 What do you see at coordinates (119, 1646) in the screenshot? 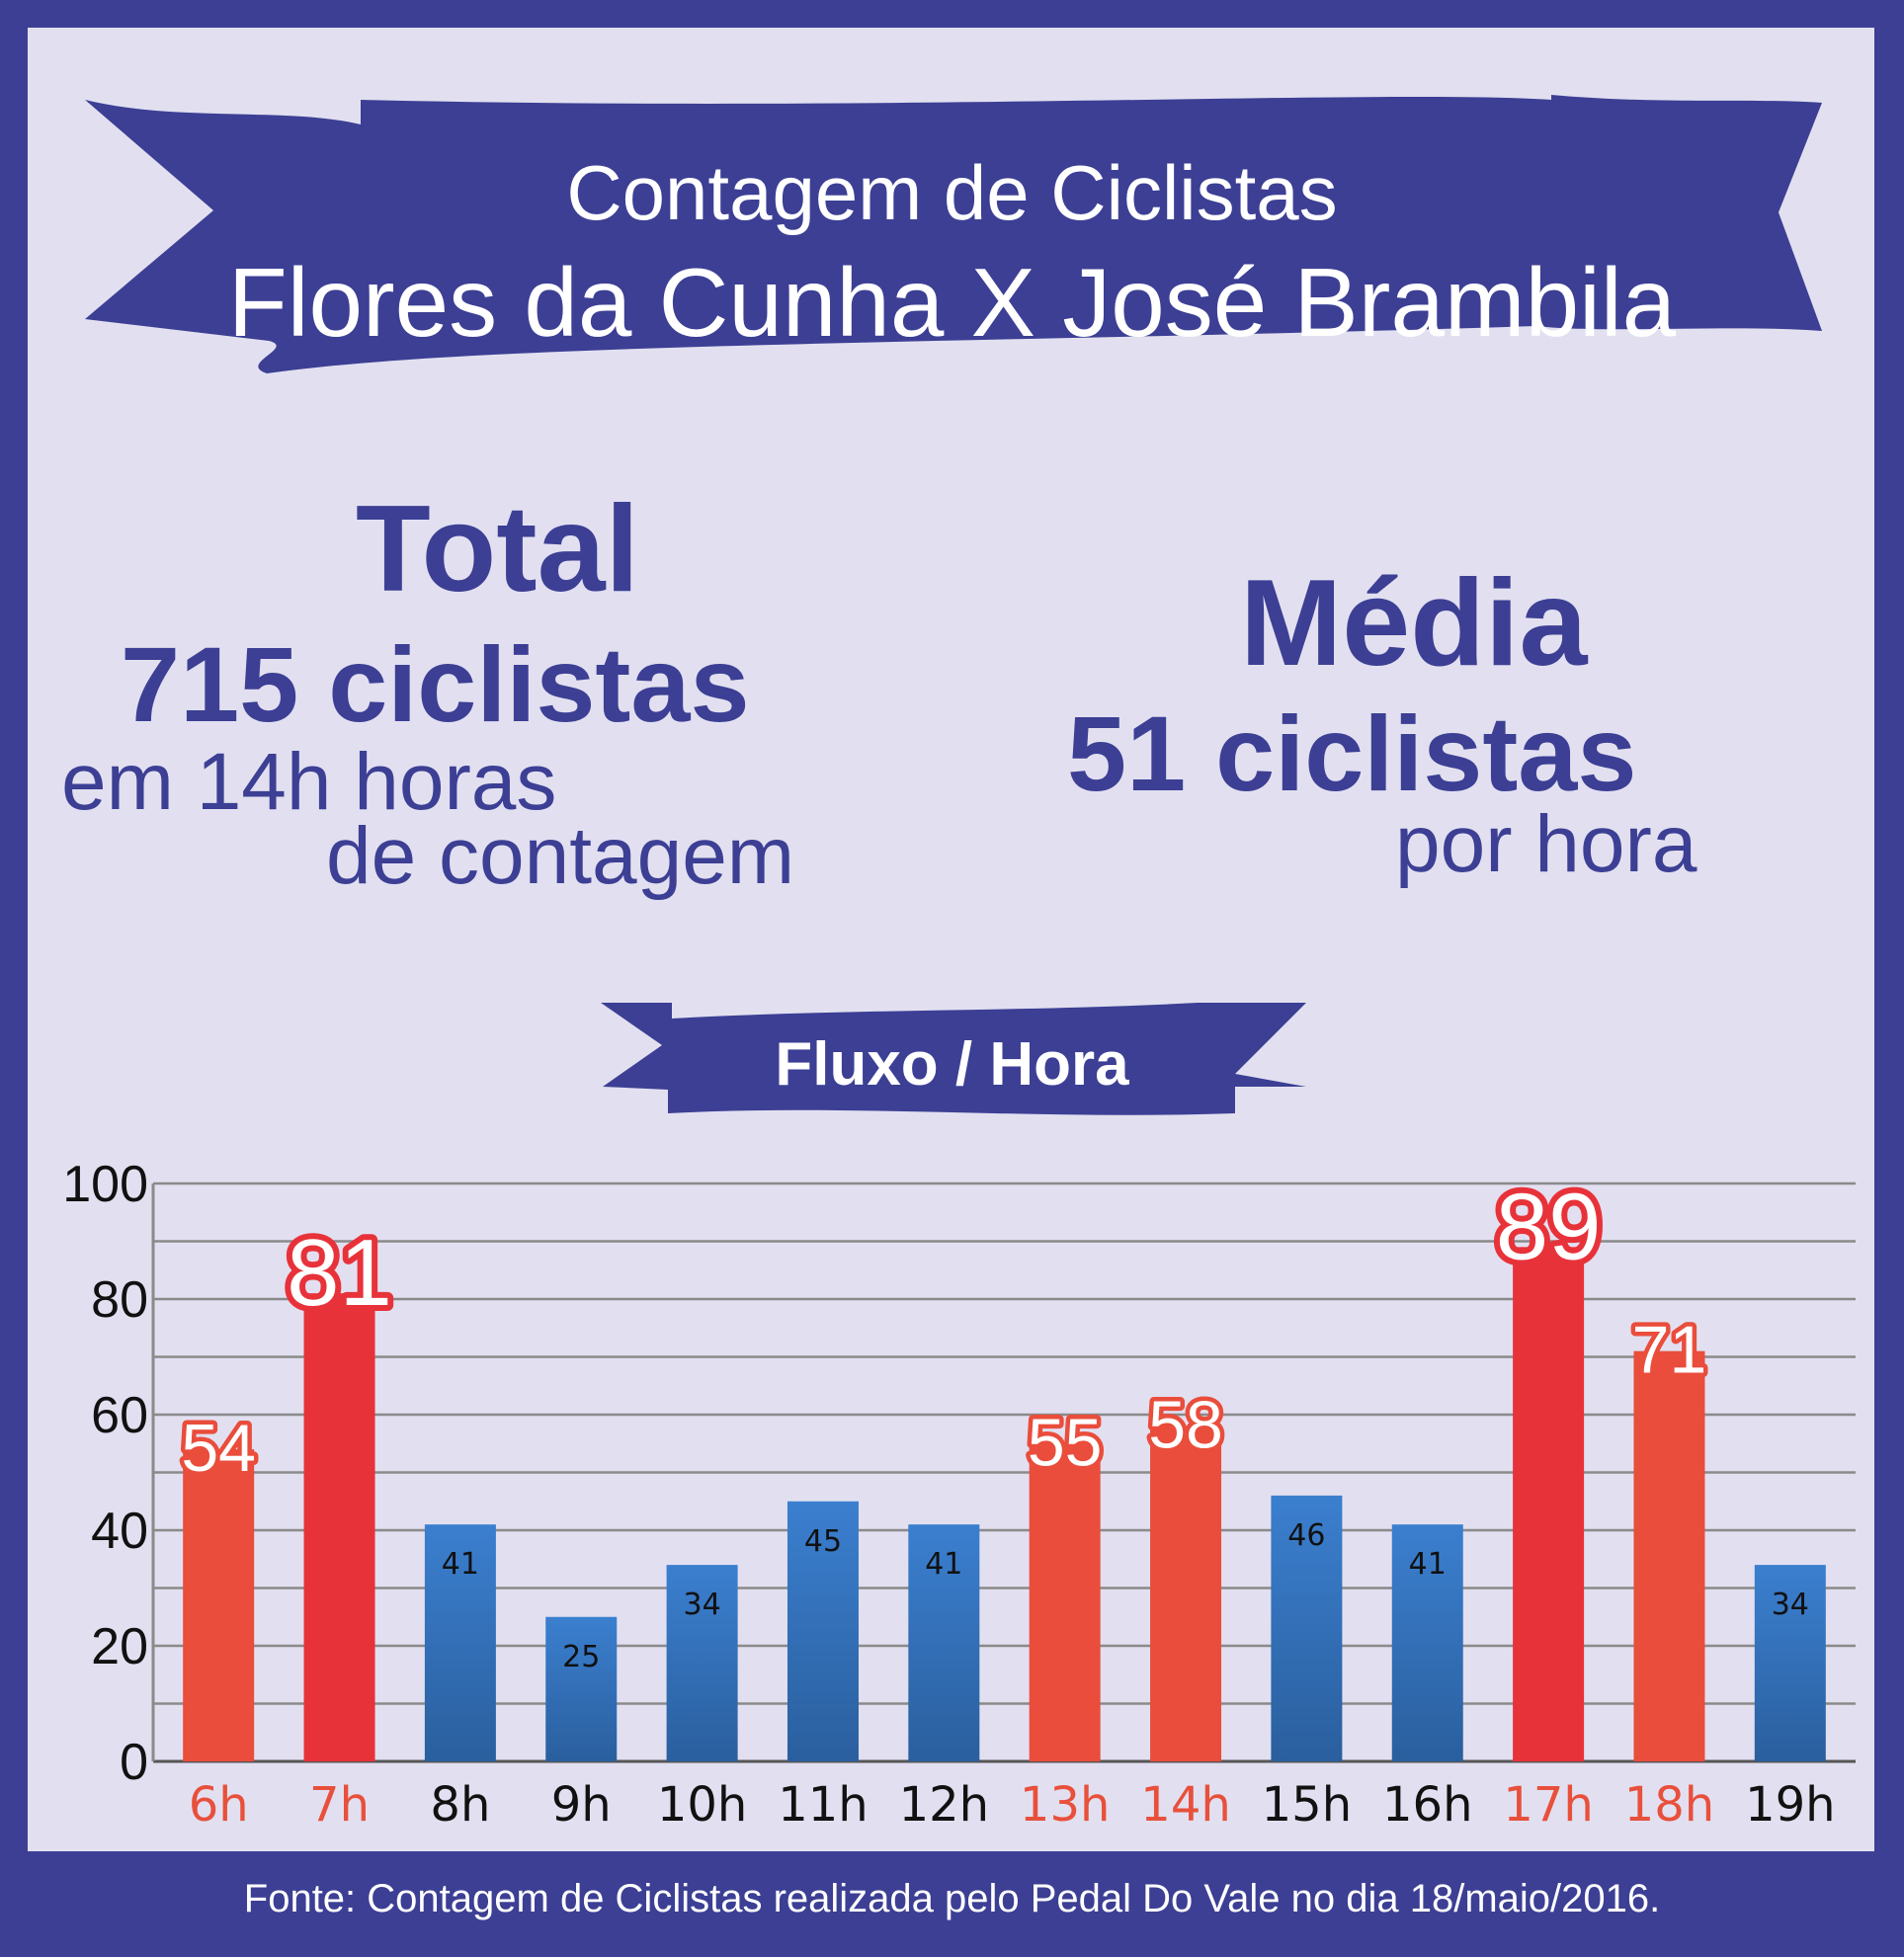
I see `y-tick-label: 20` at bounding box center [119, 1646].